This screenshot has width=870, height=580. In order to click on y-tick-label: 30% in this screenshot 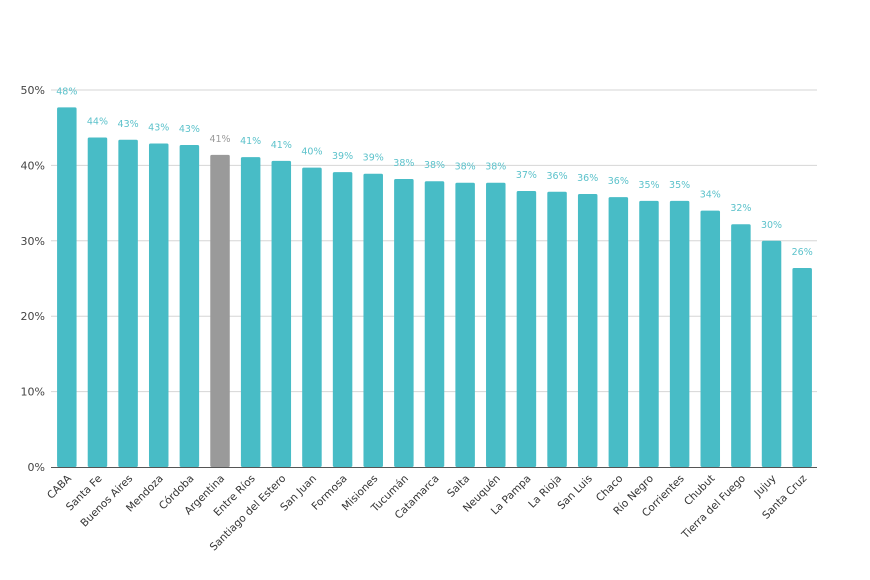, I will do `click(33, 241)`.